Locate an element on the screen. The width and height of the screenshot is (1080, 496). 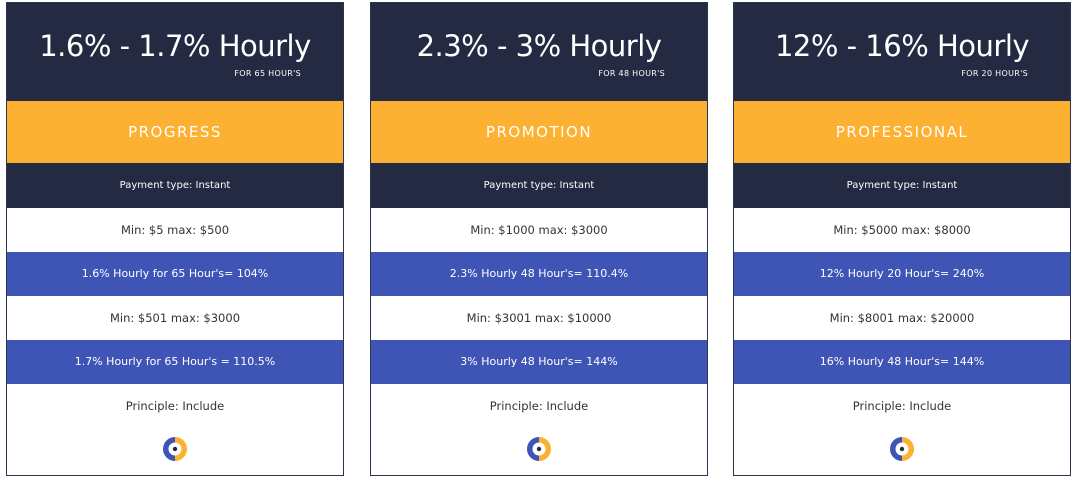
plan-name: PROGRESS is located at coordinates (175, 132).